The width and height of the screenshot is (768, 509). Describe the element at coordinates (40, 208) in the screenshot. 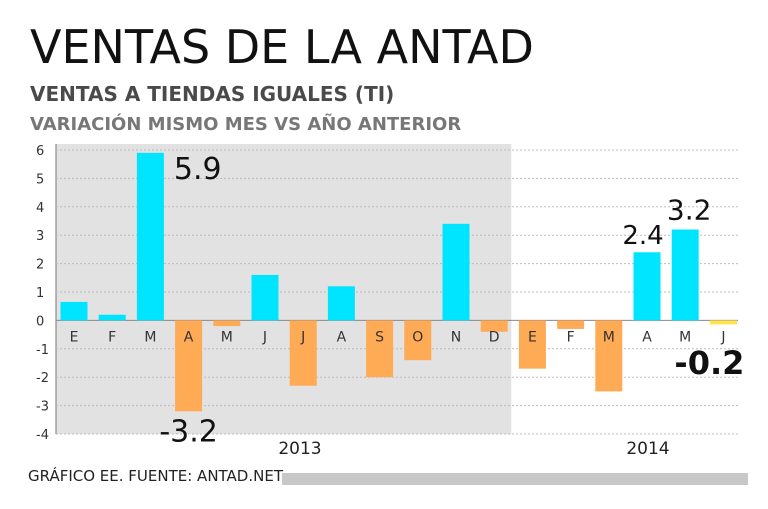

I see `y-tick-label: 4` at that location.